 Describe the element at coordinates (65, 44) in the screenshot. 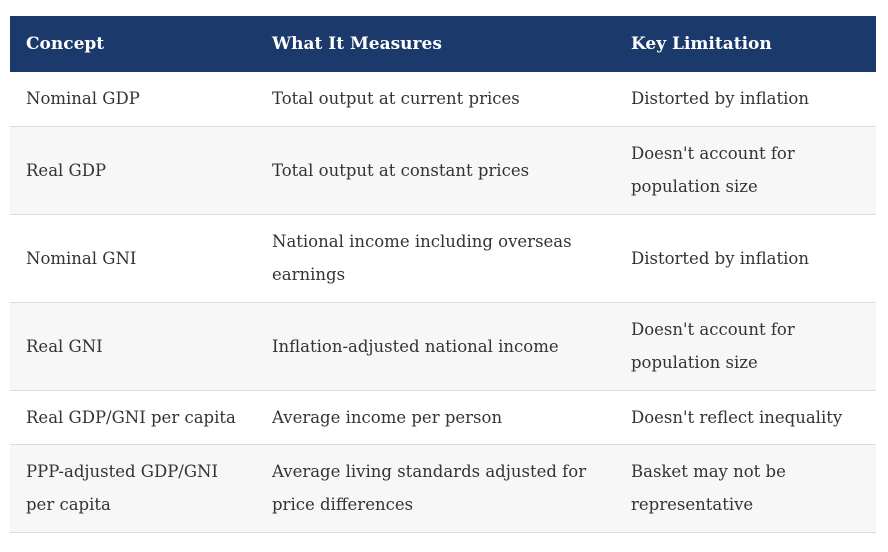

I see `header-concept: Concept` at that location.